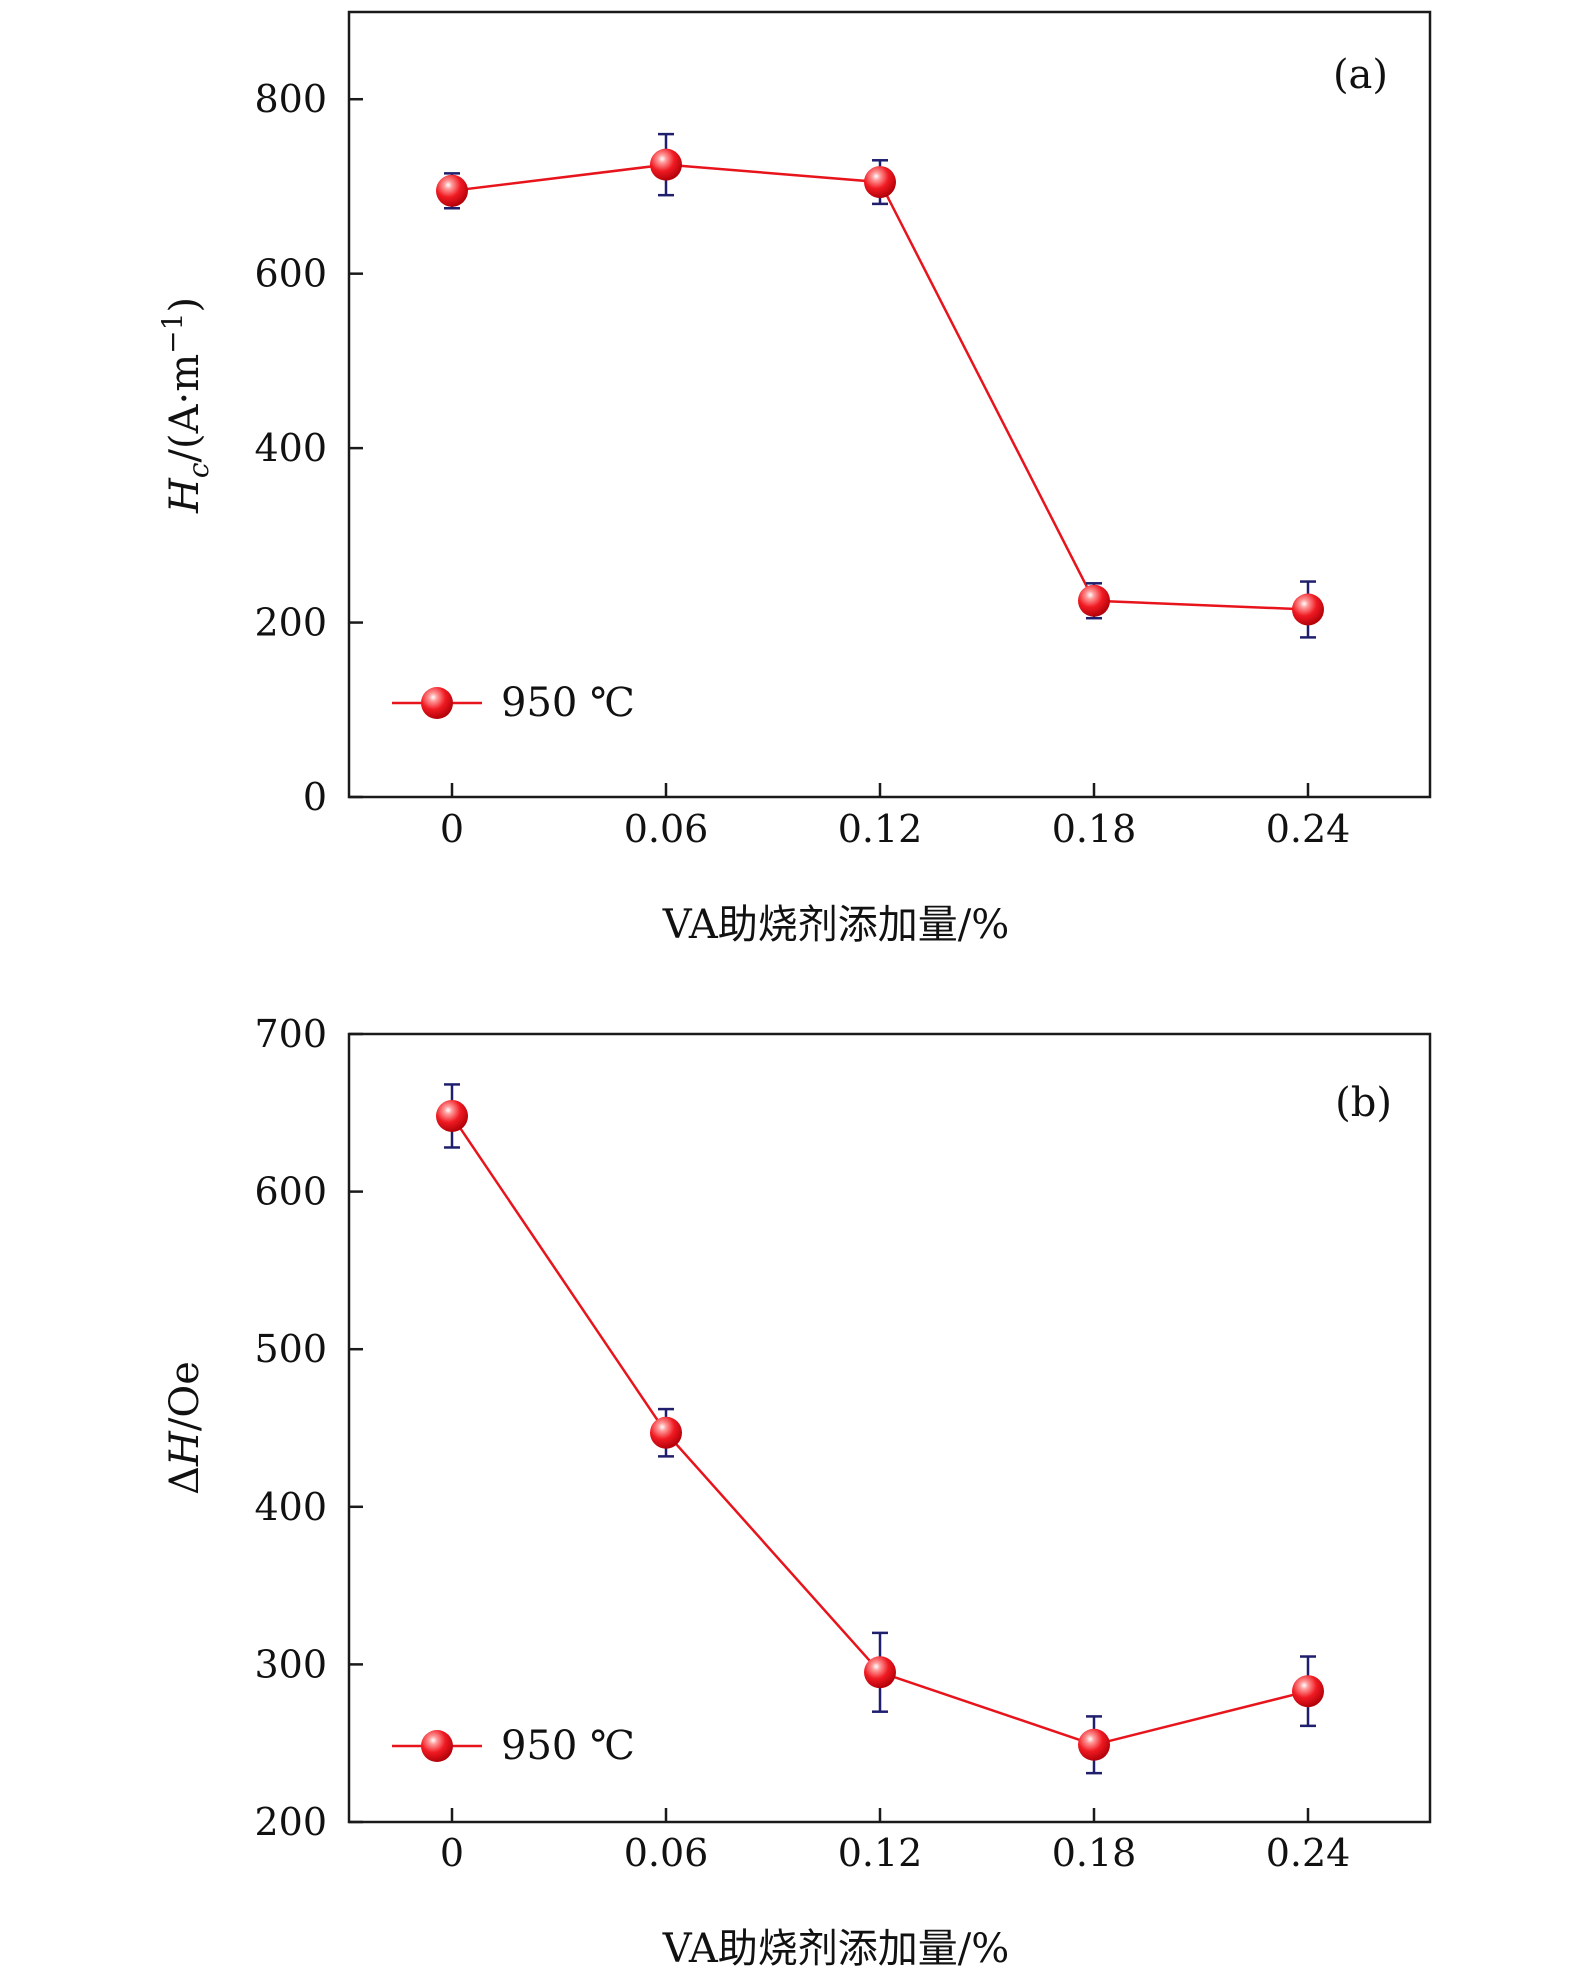  I want to click on y-axis-label-a-unit: /(A·m, so click(185, 408).